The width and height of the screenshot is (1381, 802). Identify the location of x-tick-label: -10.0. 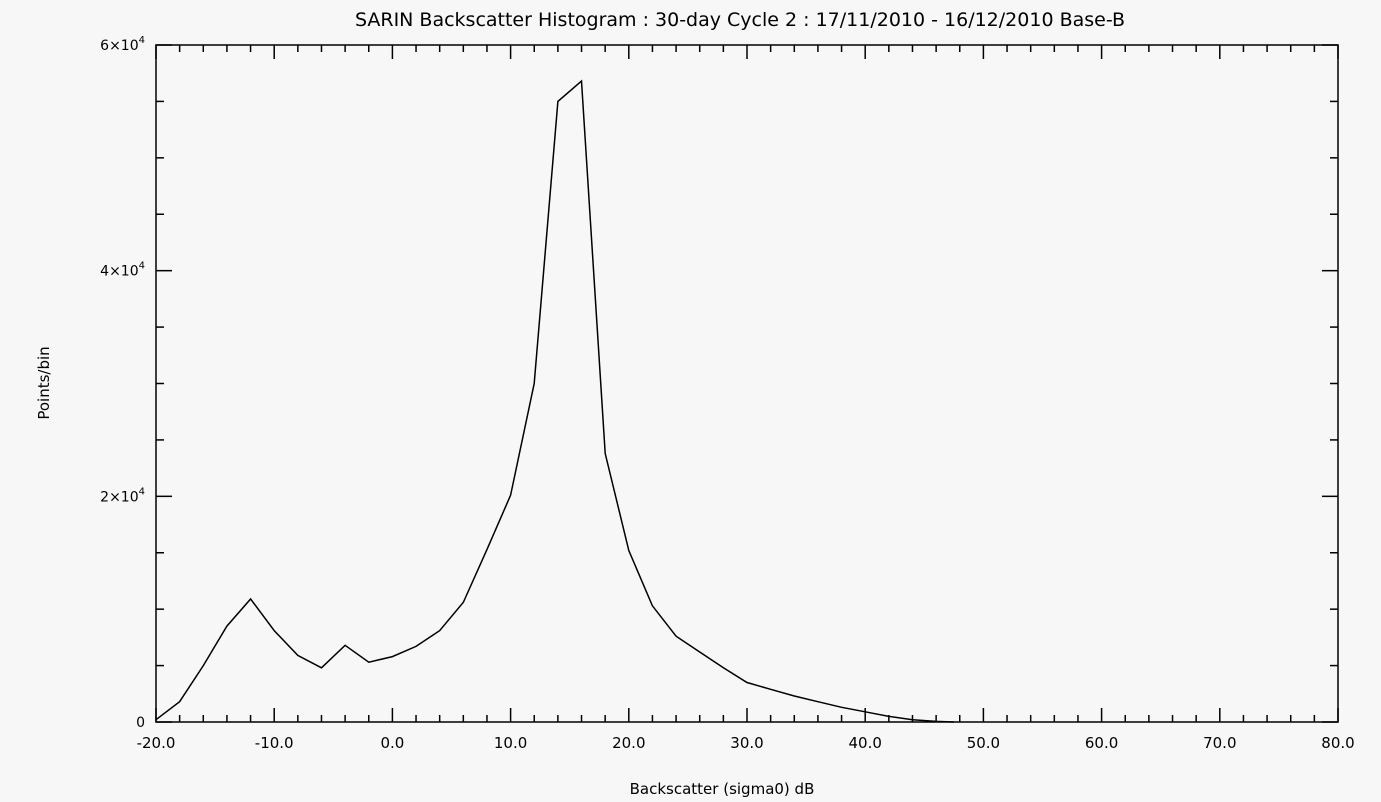
(274, 743).